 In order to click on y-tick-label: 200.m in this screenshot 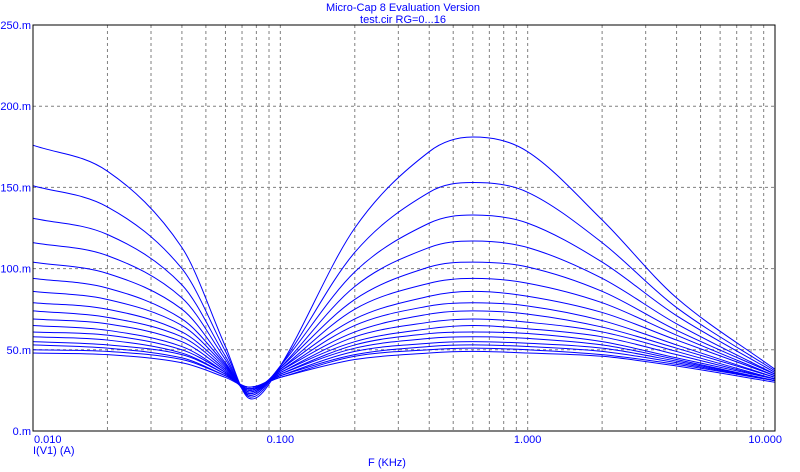, I will do `click(15, 107)`.